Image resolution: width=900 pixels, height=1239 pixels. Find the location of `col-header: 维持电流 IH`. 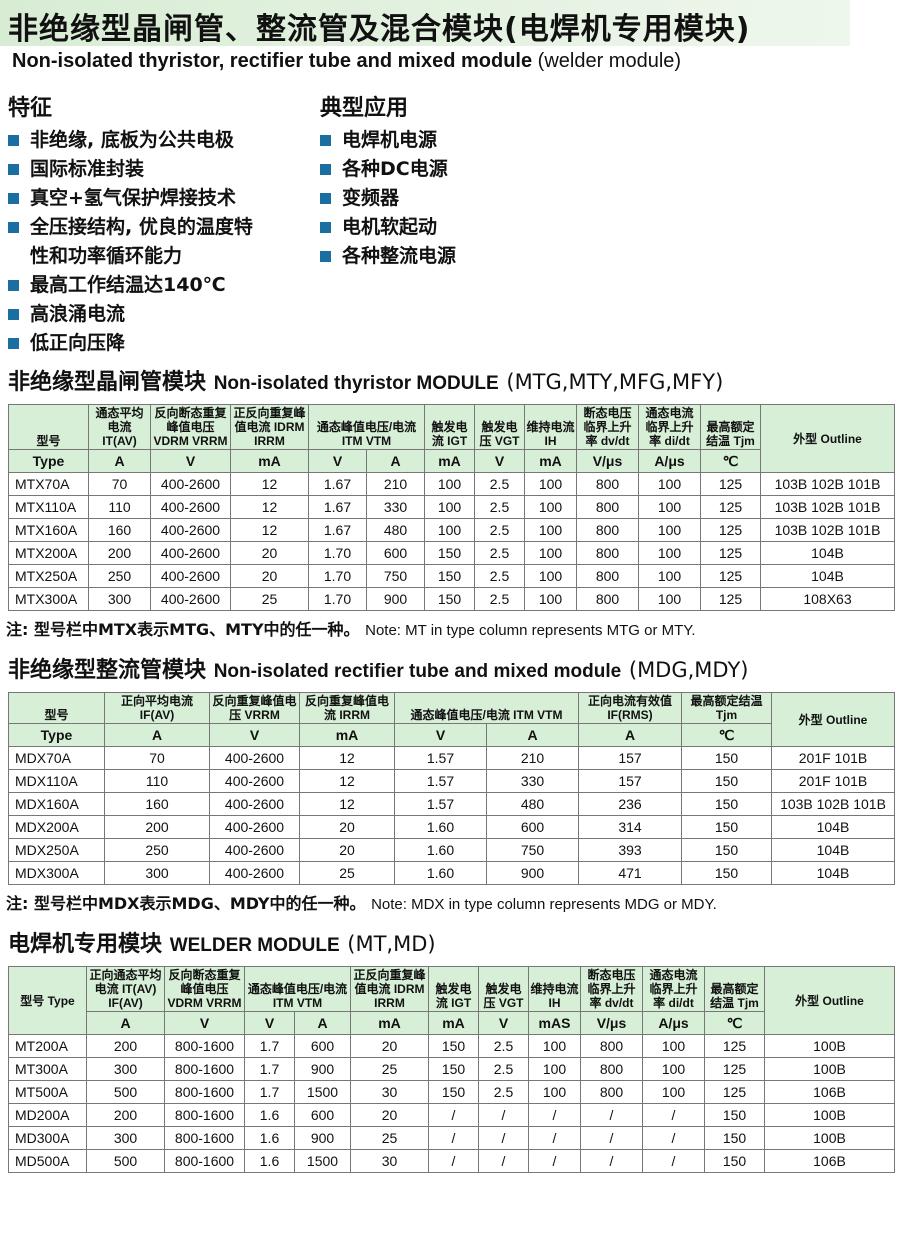

col-header: 维持电流 IH is located at coordinates (554, 989).